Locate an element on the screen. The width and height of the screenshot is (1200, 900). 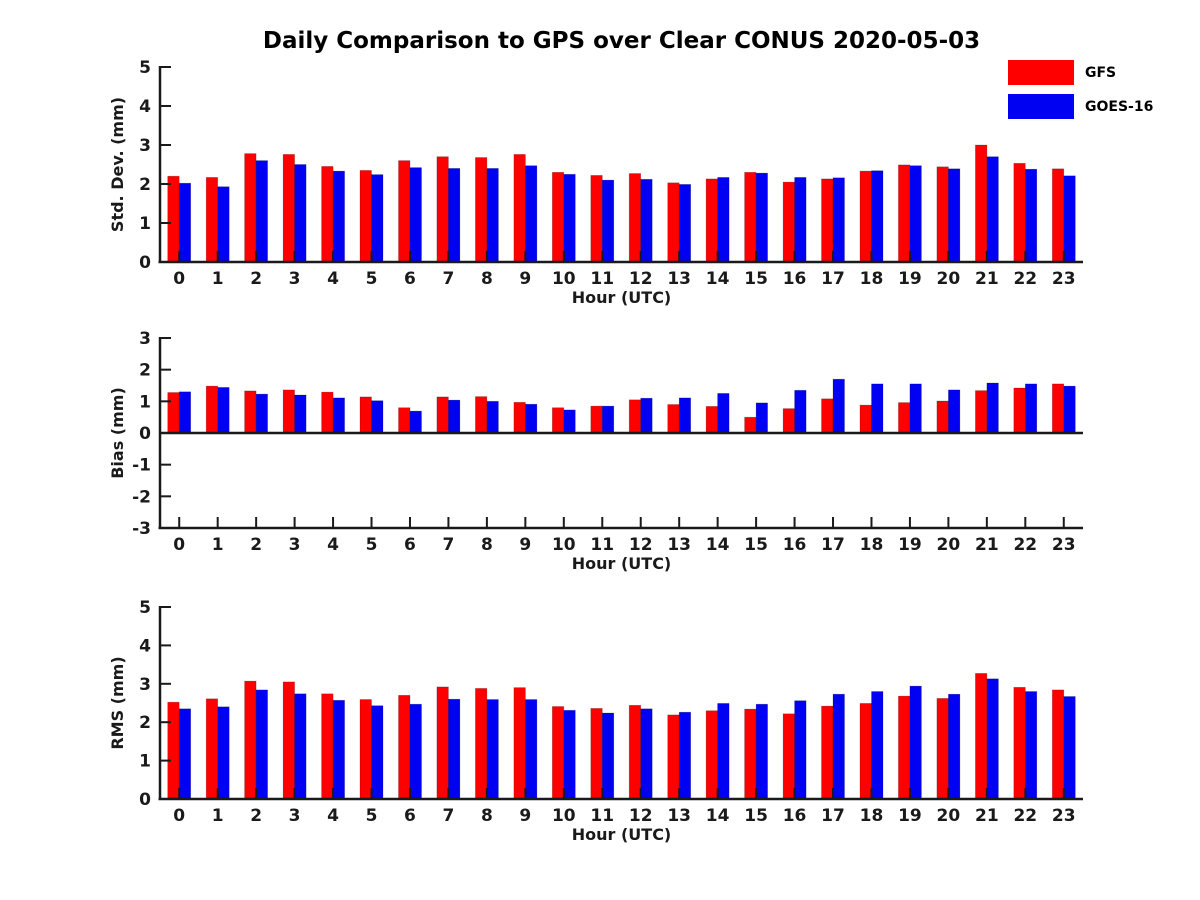
bar-gfs-h5 is located at coordinates (365, 216).